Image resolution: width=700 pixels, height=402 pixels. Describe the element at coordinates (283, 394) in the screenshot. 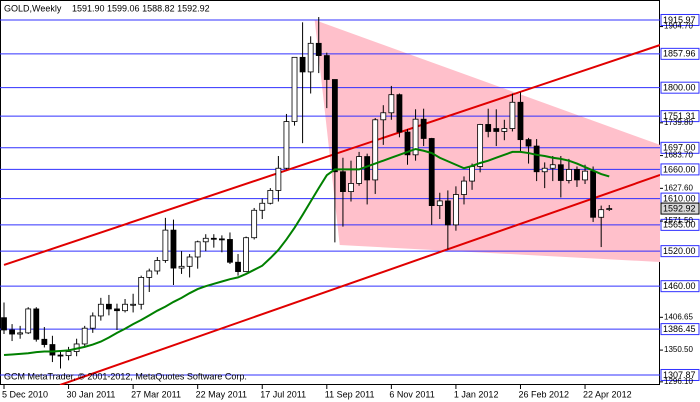

I see `x-tick-label: 17 Jul 2011` at that location.